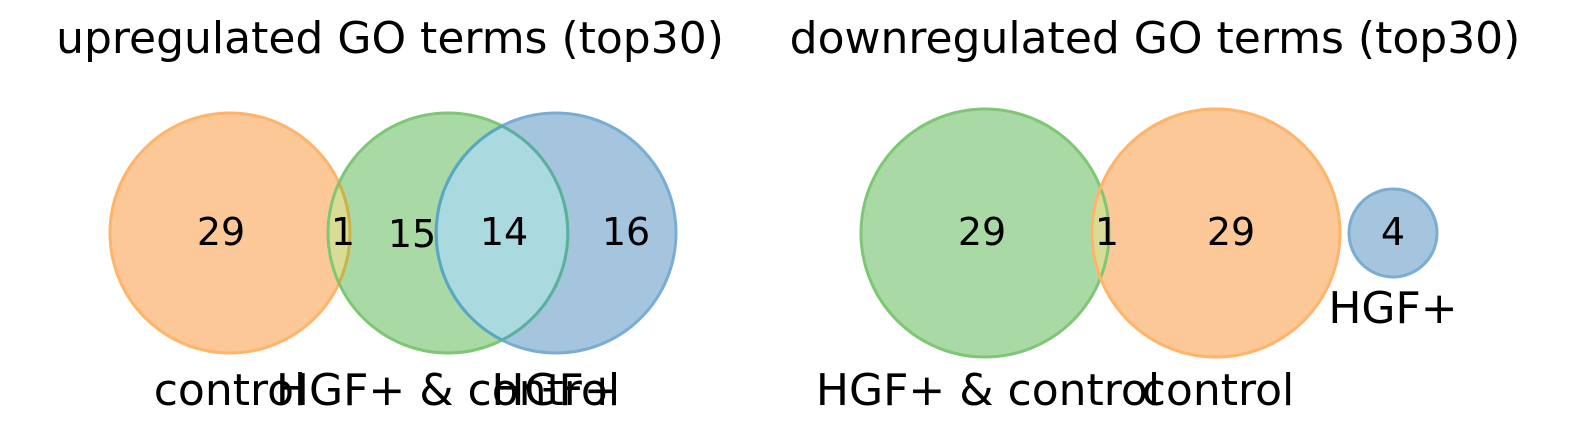 This screenshot has height=431, width=1586. What do you see at coordinates (535, 233) in the screenshot?
I see `outline-overlap-right` at bounding box center [535, 233].